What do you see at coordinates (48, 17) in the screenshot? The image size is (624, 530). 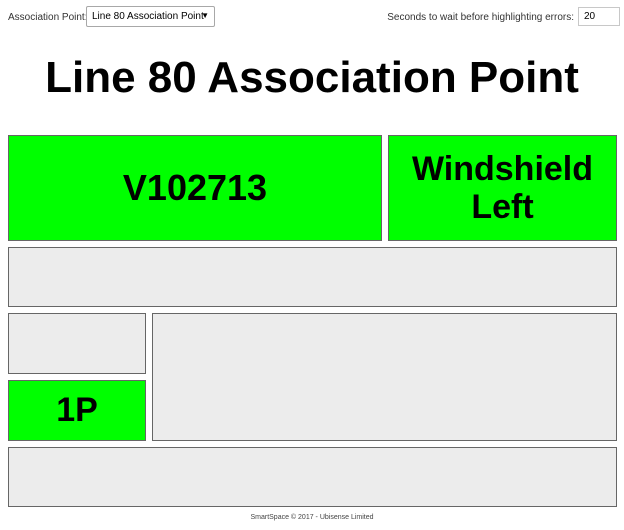 I see `association-point-label: Association Point:` at bounding box center [48, 17].